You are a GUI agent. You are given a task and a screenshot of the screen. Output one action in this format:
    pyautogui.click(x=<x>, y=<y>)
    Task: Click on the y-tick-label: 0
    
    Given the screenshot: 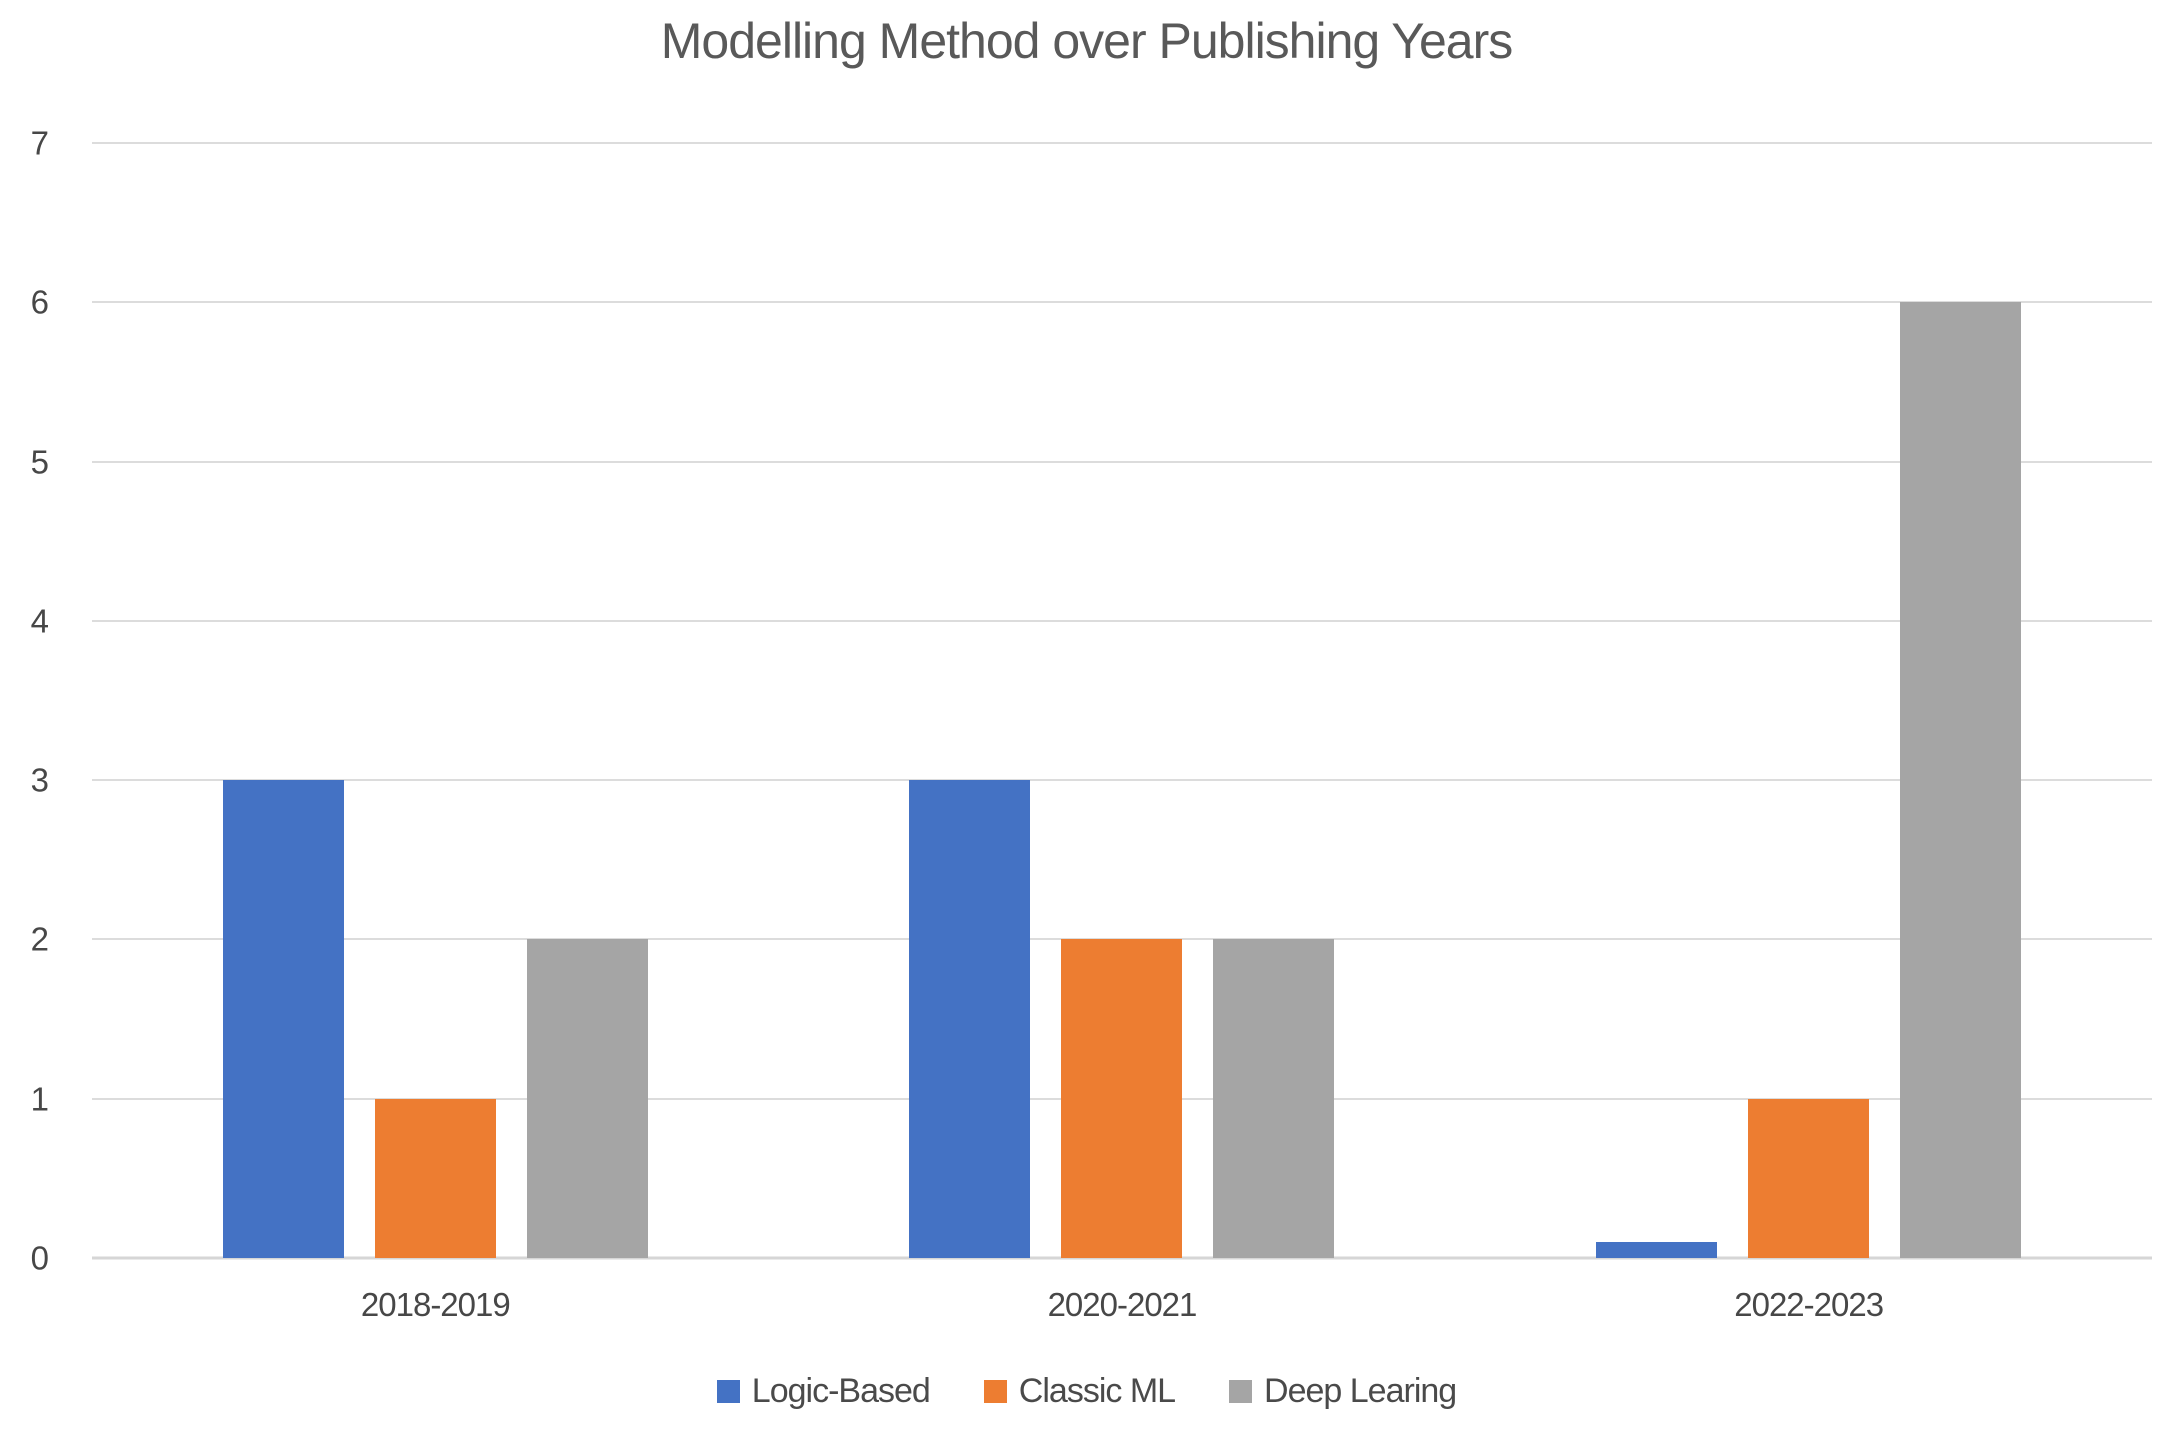 What is the action you would take?
    pyautogui.click(x=39, y=1258)
    